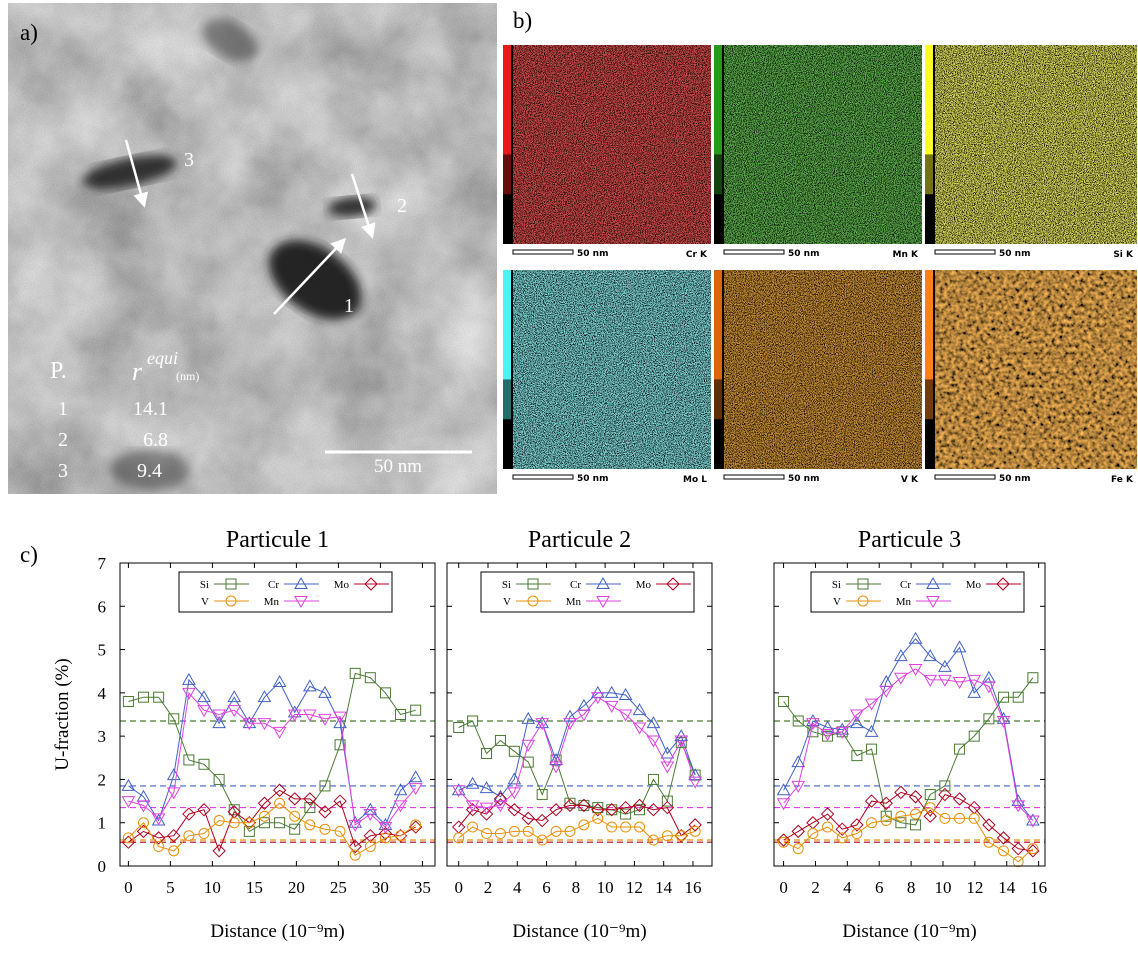 Image resolution: width=1138 pixels, height=954 pixels. Describe the element at coordinates (155, 440) in the screenshot. I see `table-cell: 6.8` at that location.